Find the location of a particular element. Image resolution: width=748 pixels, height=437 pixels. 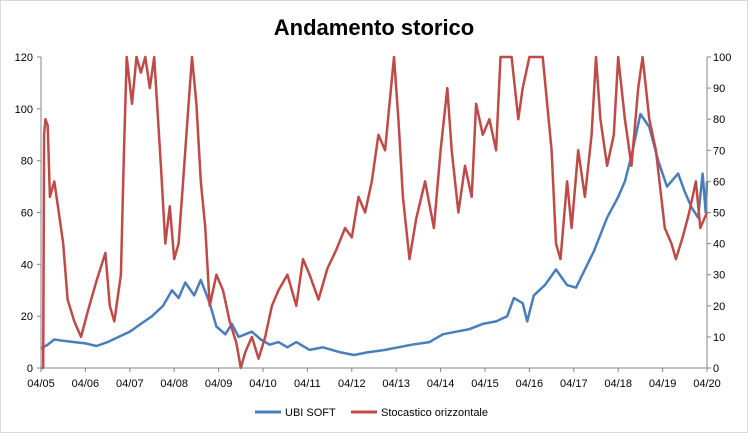

x-tick-label: 04/13 is located at coordinates (396, 384).